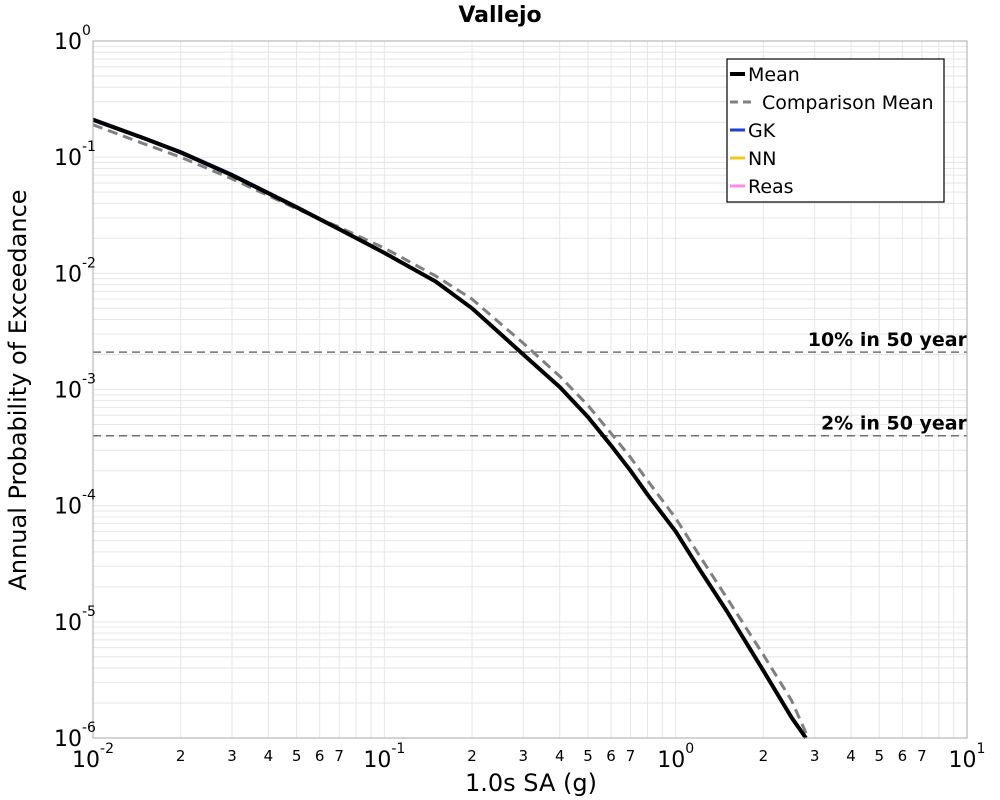 The width and height of the screenshot is (1000, 800). What do you see at coordinates (888, 340) in the screenshot?
I see `reference-line-label: 10% in 50 year` at bounding box center [888, 340].